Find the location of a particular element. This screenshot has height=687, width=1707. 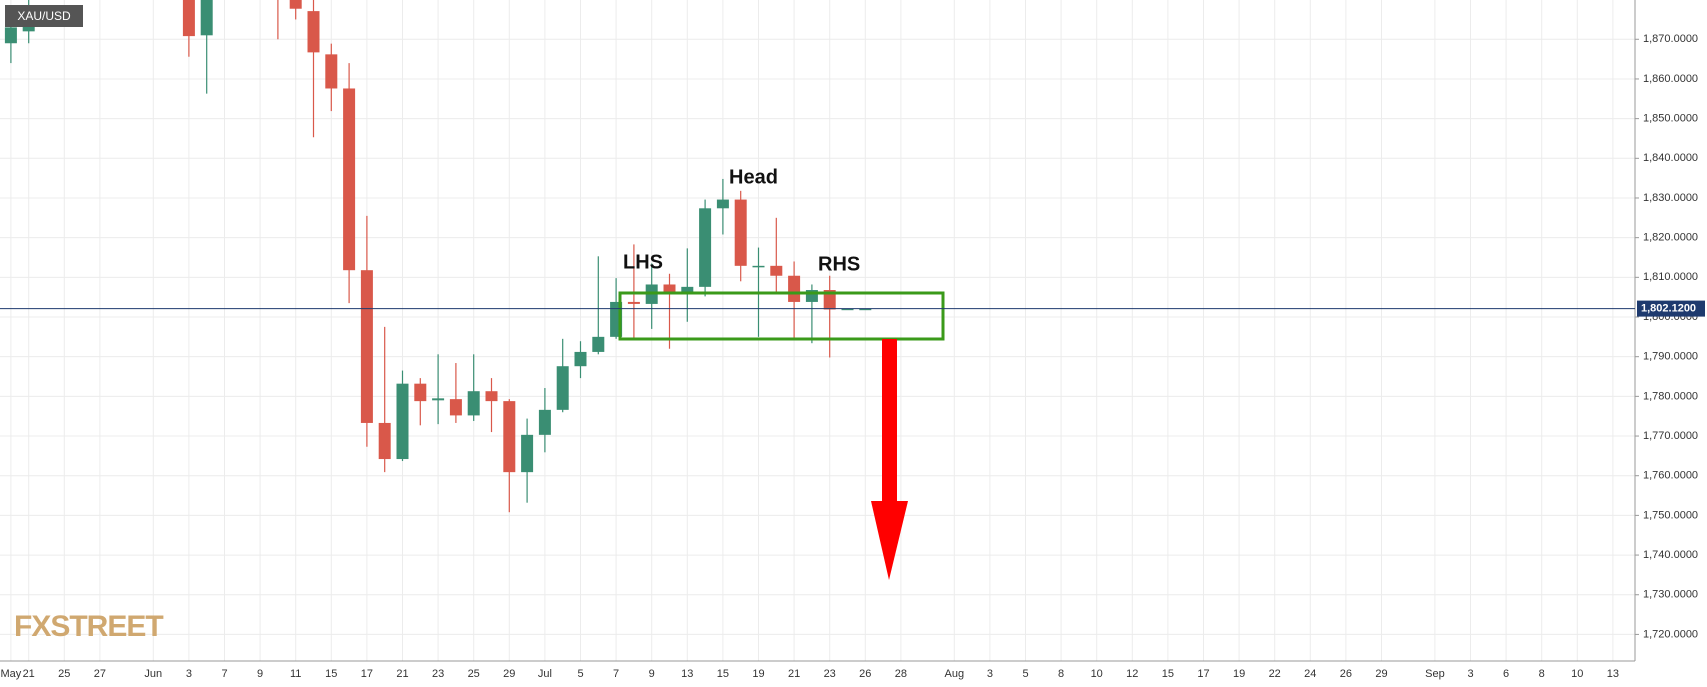

x-tick-label: 27 is located at coordinates (100, 674).